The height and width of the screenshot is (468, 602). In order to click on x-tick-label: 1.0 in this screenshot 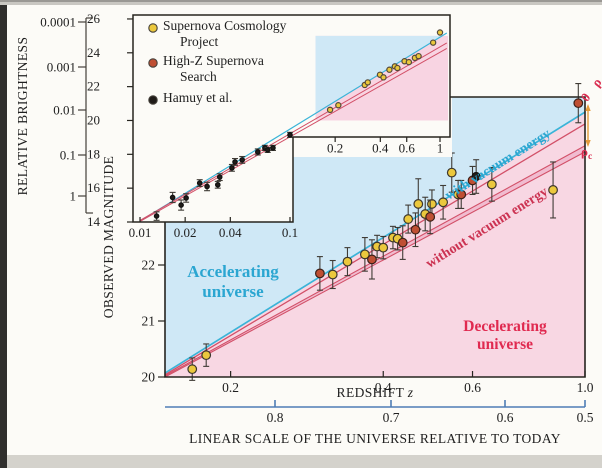, I will do `click(585, 387)`.